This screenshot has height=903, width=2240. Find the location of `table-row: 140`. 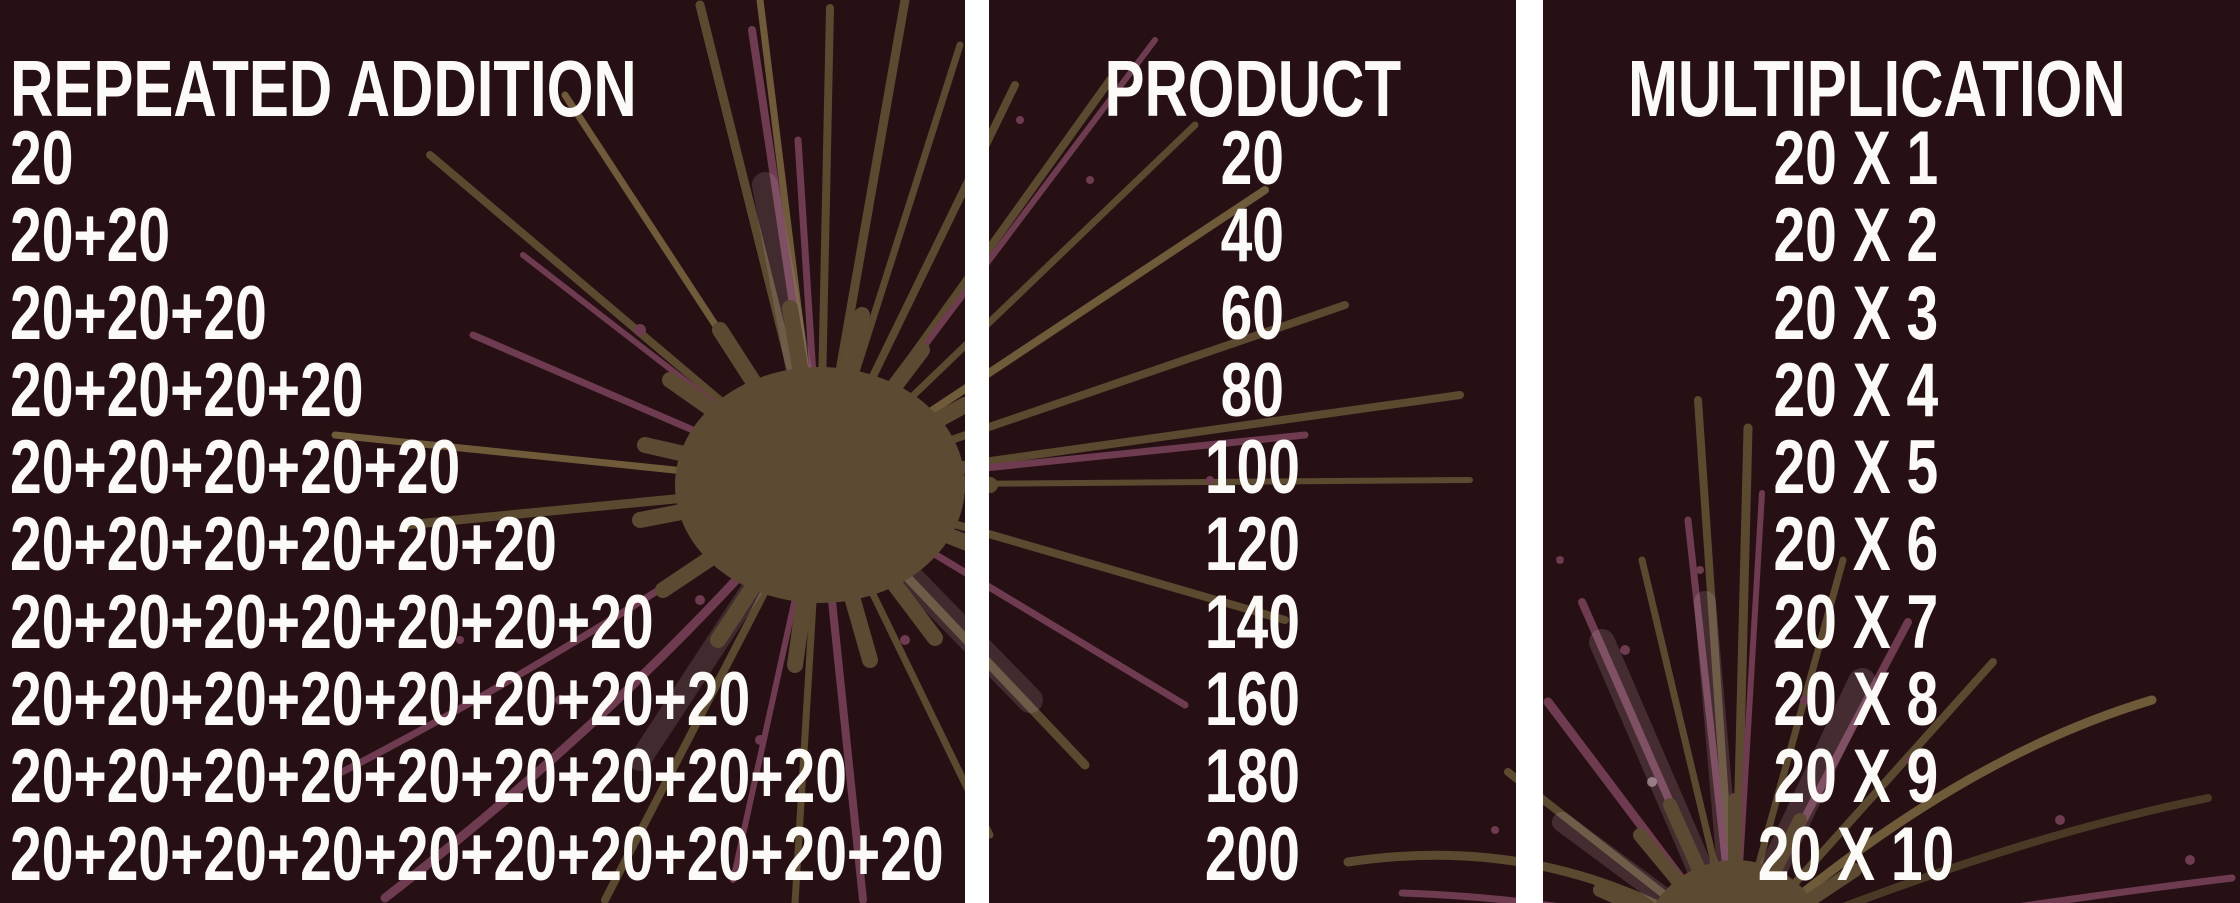

table-row: 140 is located at coordinates (1252, 622).